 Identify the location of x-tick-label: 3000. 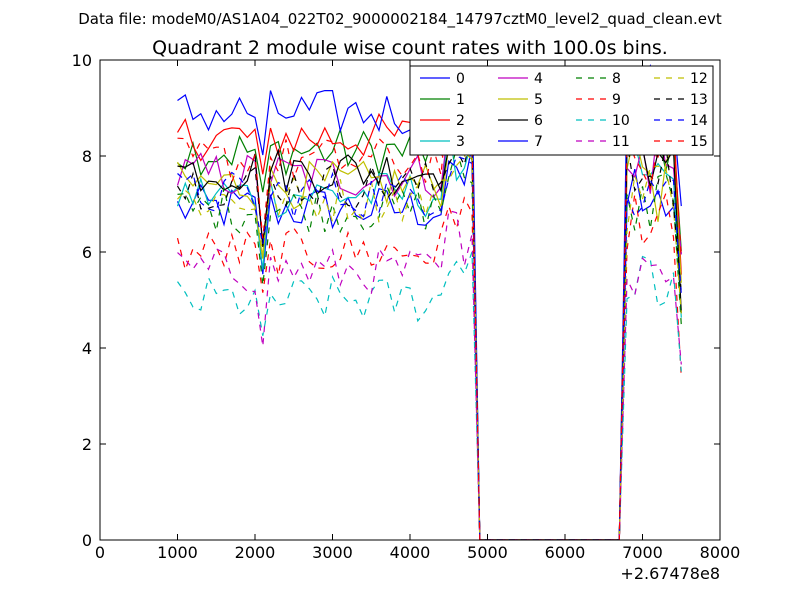
(332, 552).